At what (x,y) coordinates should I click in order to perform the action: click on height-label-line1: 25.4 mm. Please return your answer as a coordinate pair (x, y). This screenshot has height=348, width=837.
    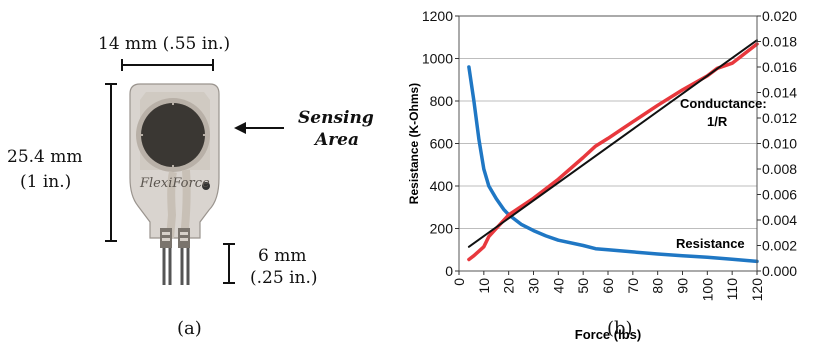
    Looking at the image, I should click on (45, 157).